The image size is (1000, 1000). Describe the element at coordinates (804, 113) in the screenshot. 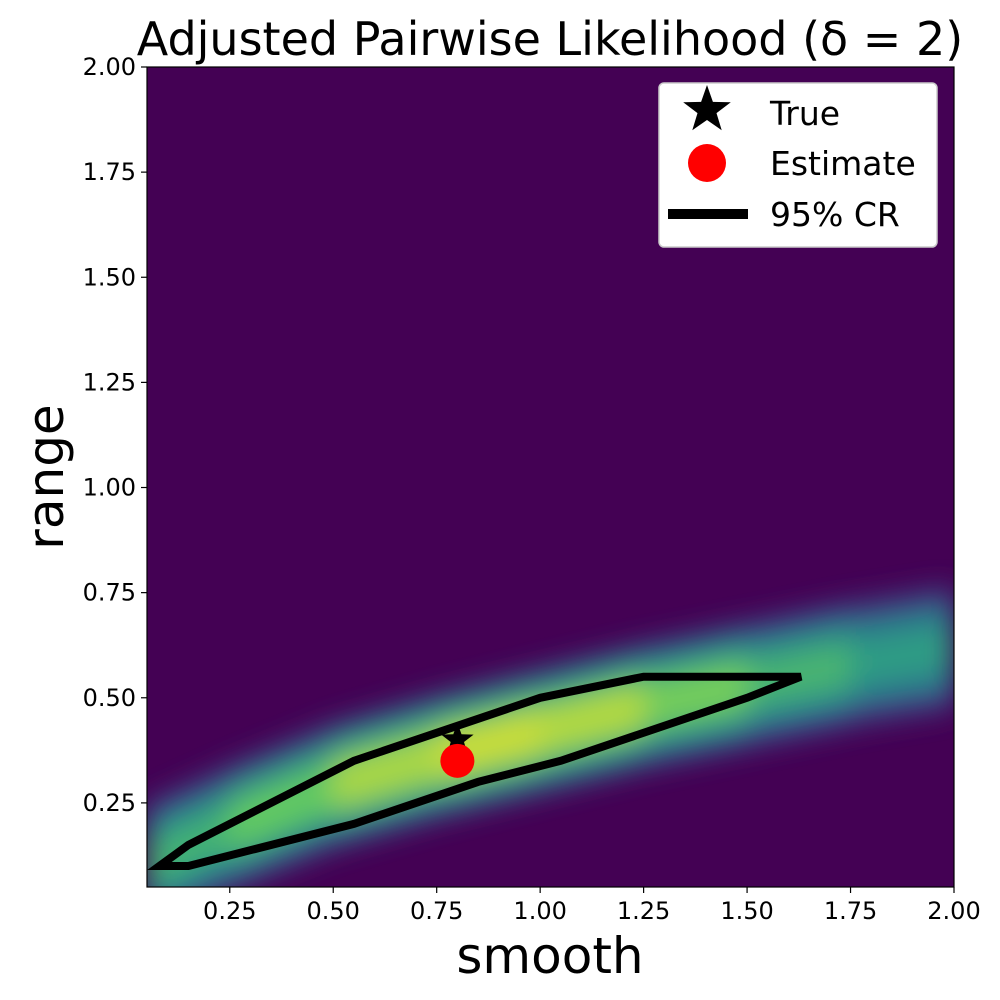

I see `legend-label-true: True` at that location.